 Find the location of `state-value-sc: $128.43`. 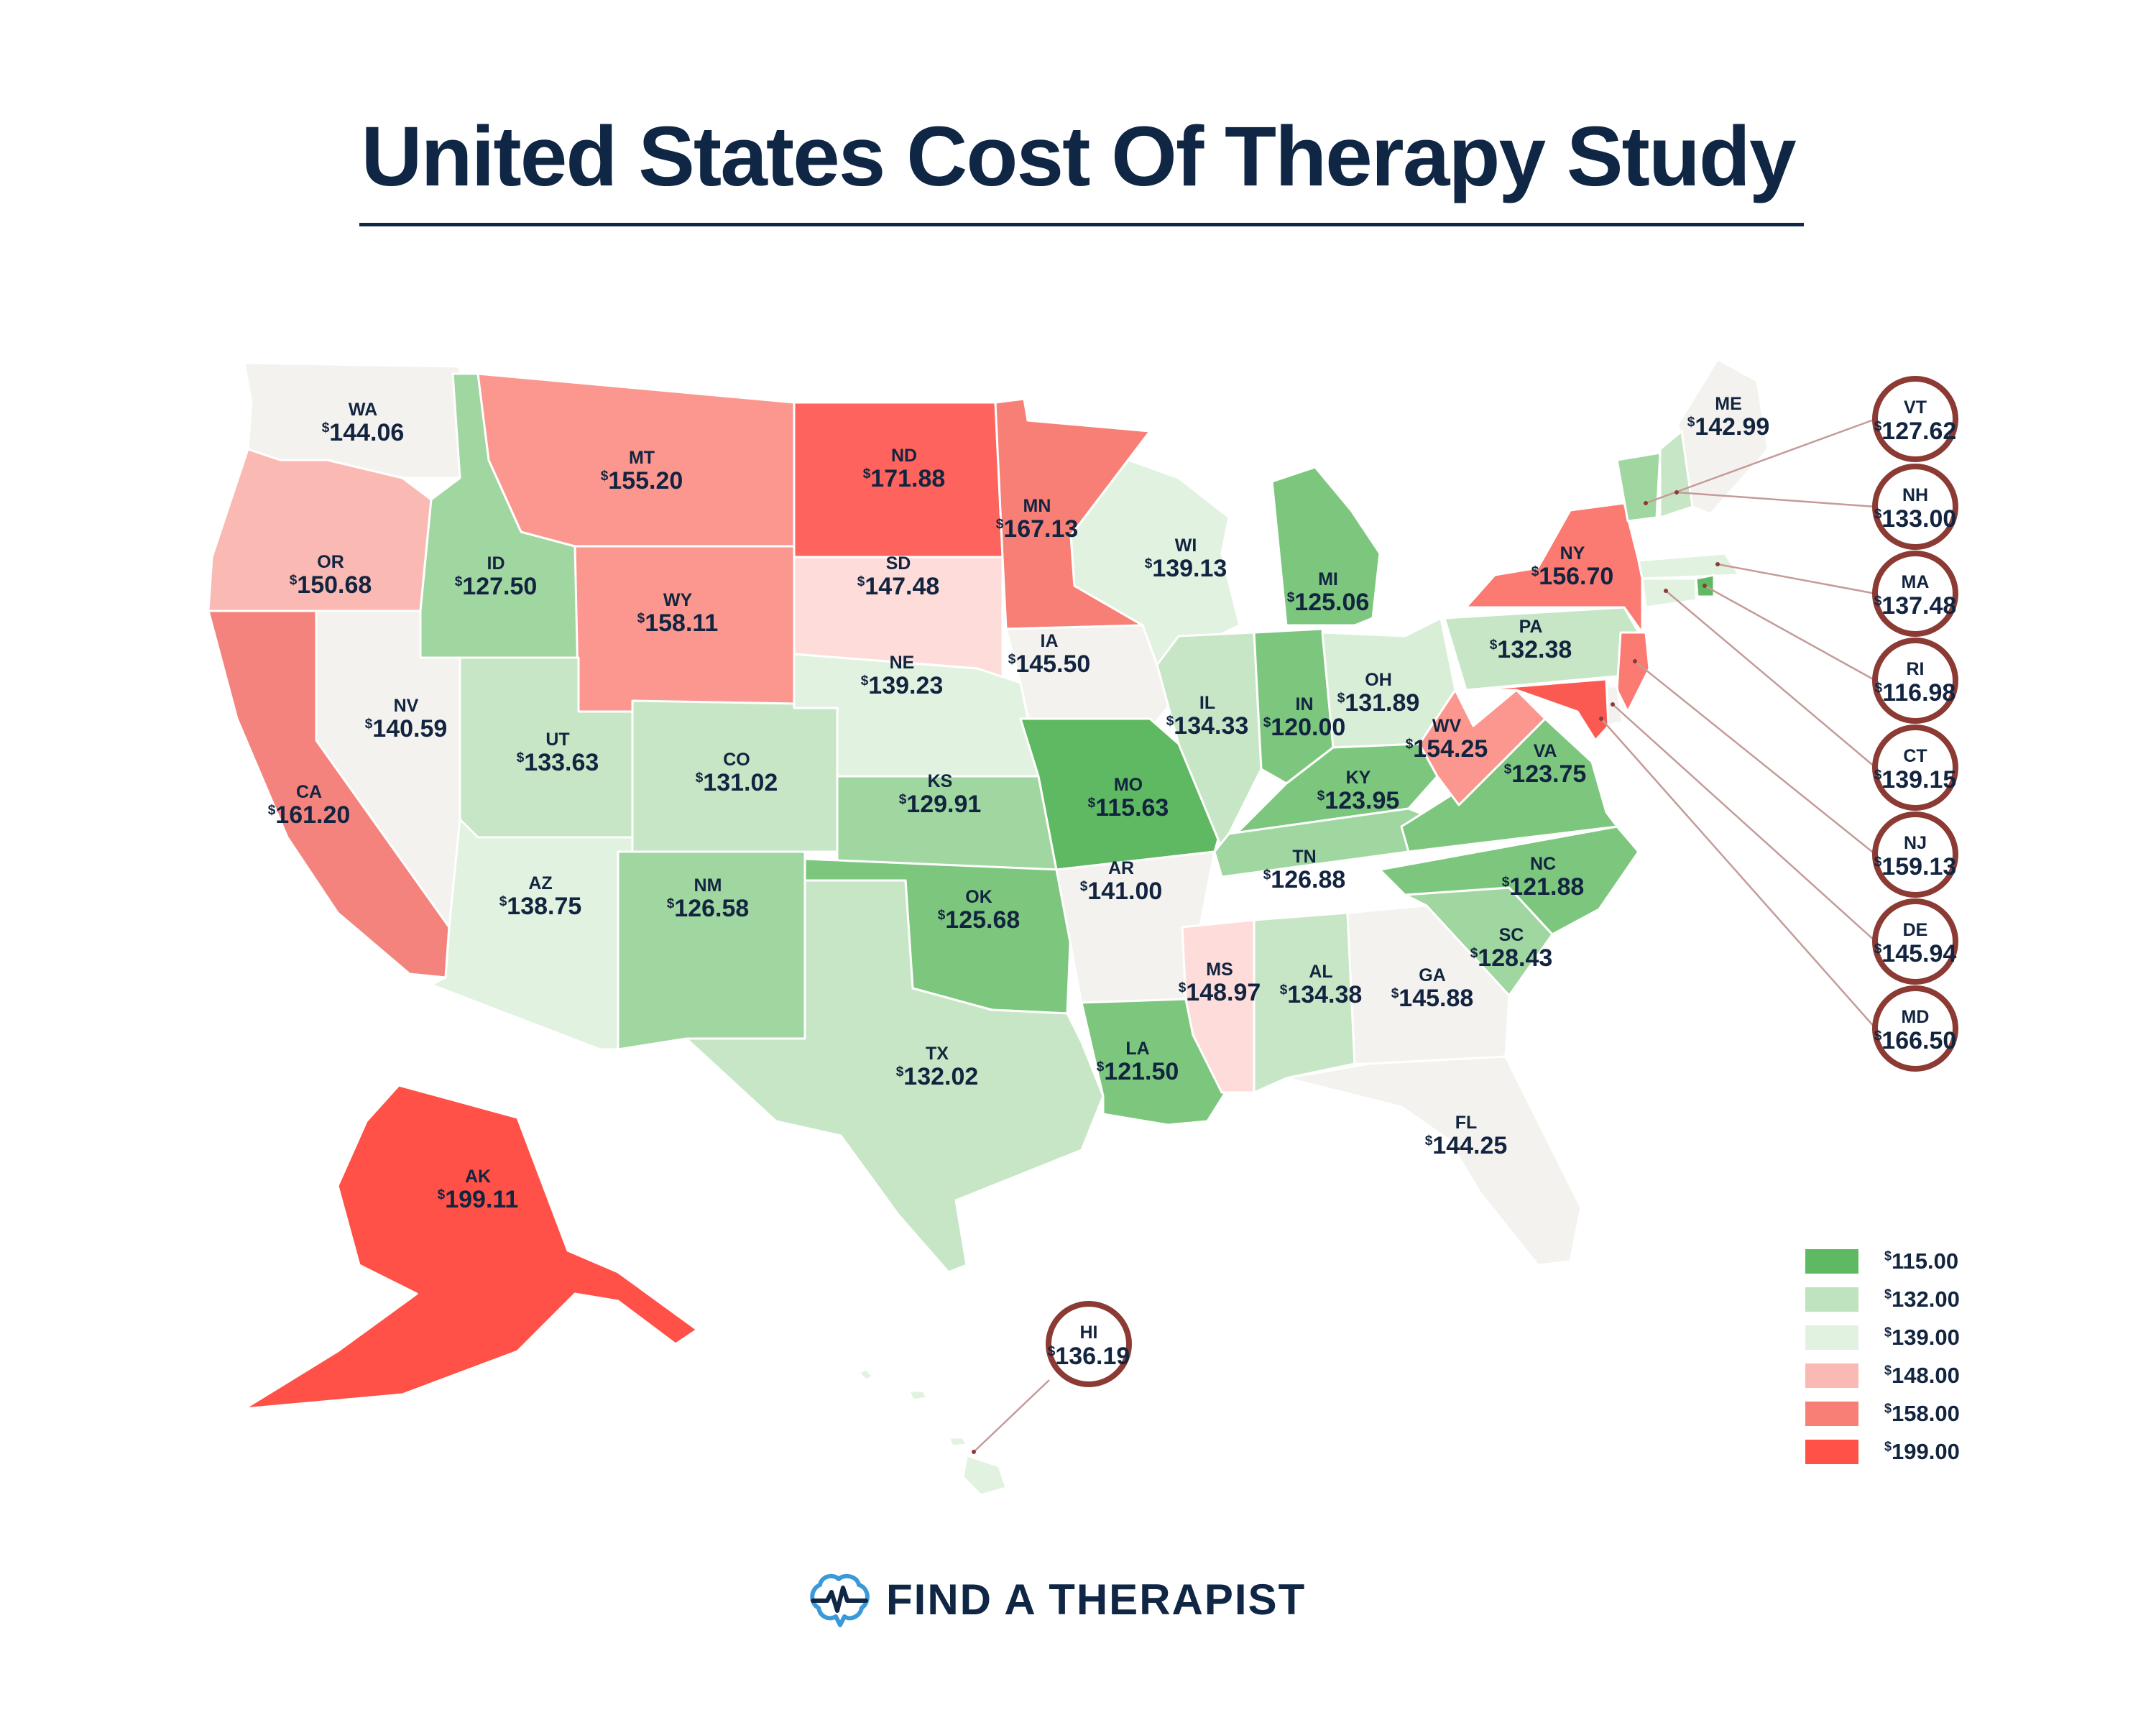

state-value-sc: $128.43 is located at coordinates (1512, 958).